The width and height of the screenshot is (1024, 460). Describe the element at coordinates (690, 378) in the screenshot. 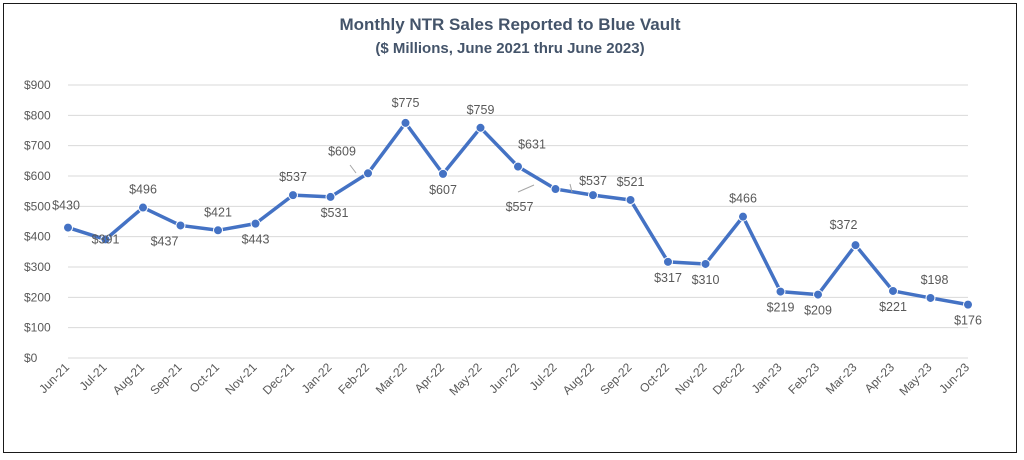

I see `x-tick-label: Nov-22` at that location.